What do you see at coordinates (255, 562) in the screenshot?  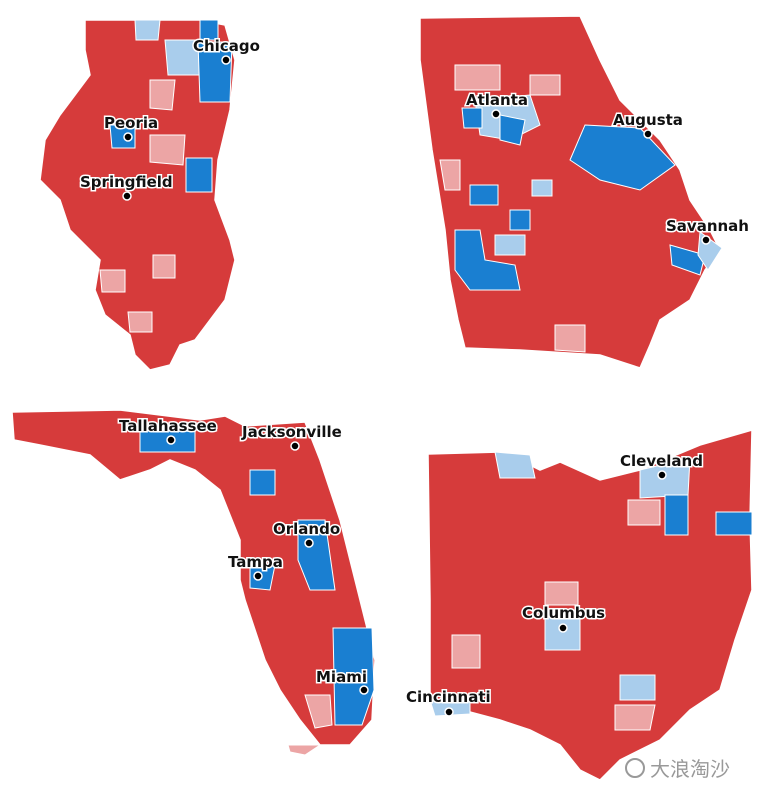 I see `city-label: Tampa` at bounding box center [255, 562].